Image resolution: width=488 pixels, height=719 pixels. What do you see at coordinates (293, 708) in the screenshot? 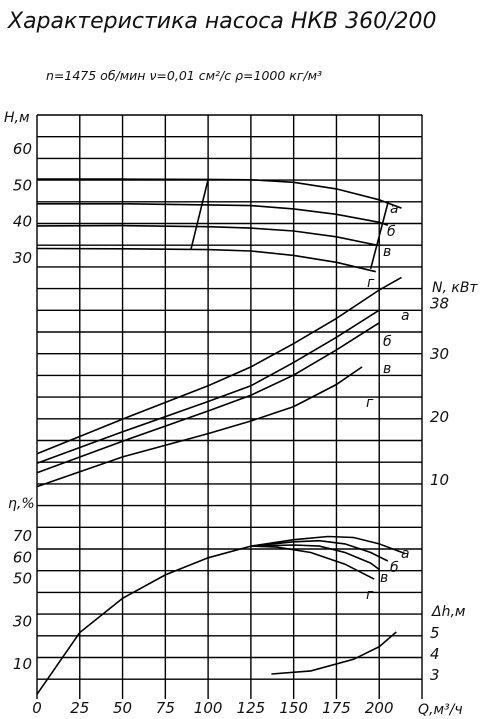
I see `x-tick-label: 150` at bounding box center [293, 708].